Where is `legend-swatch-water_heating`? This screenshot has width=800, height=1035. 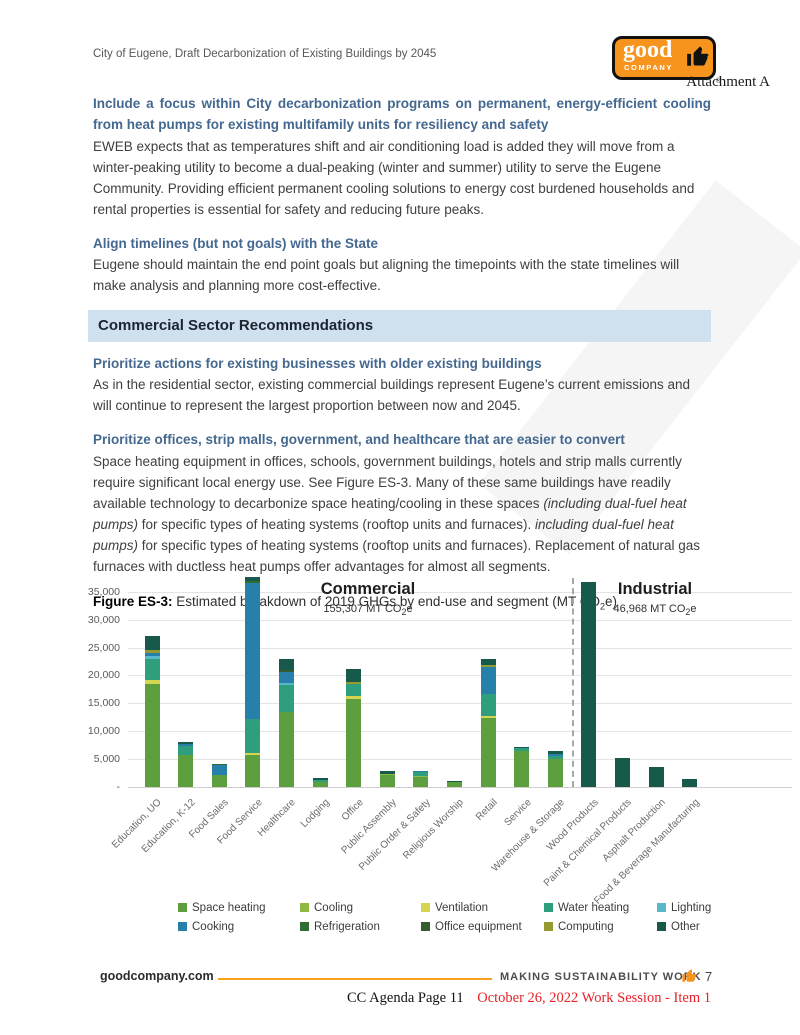
legend-swatch-water_heating is located at coordinates (548, 907).